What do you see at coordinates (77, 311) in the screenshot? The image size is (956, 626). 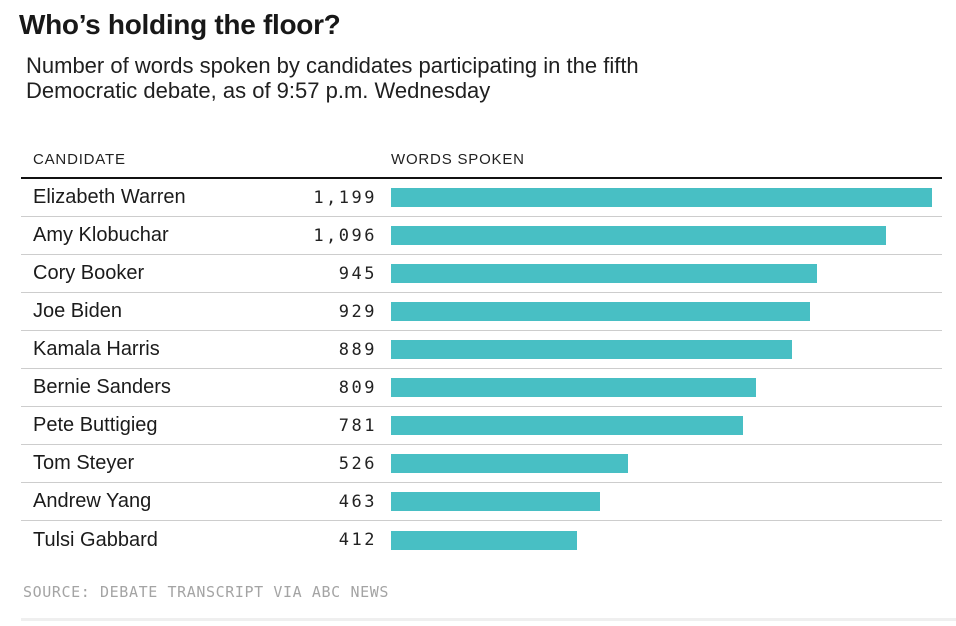 I see `candidate-name: Joe Biden` at bounding box center [77, 311].